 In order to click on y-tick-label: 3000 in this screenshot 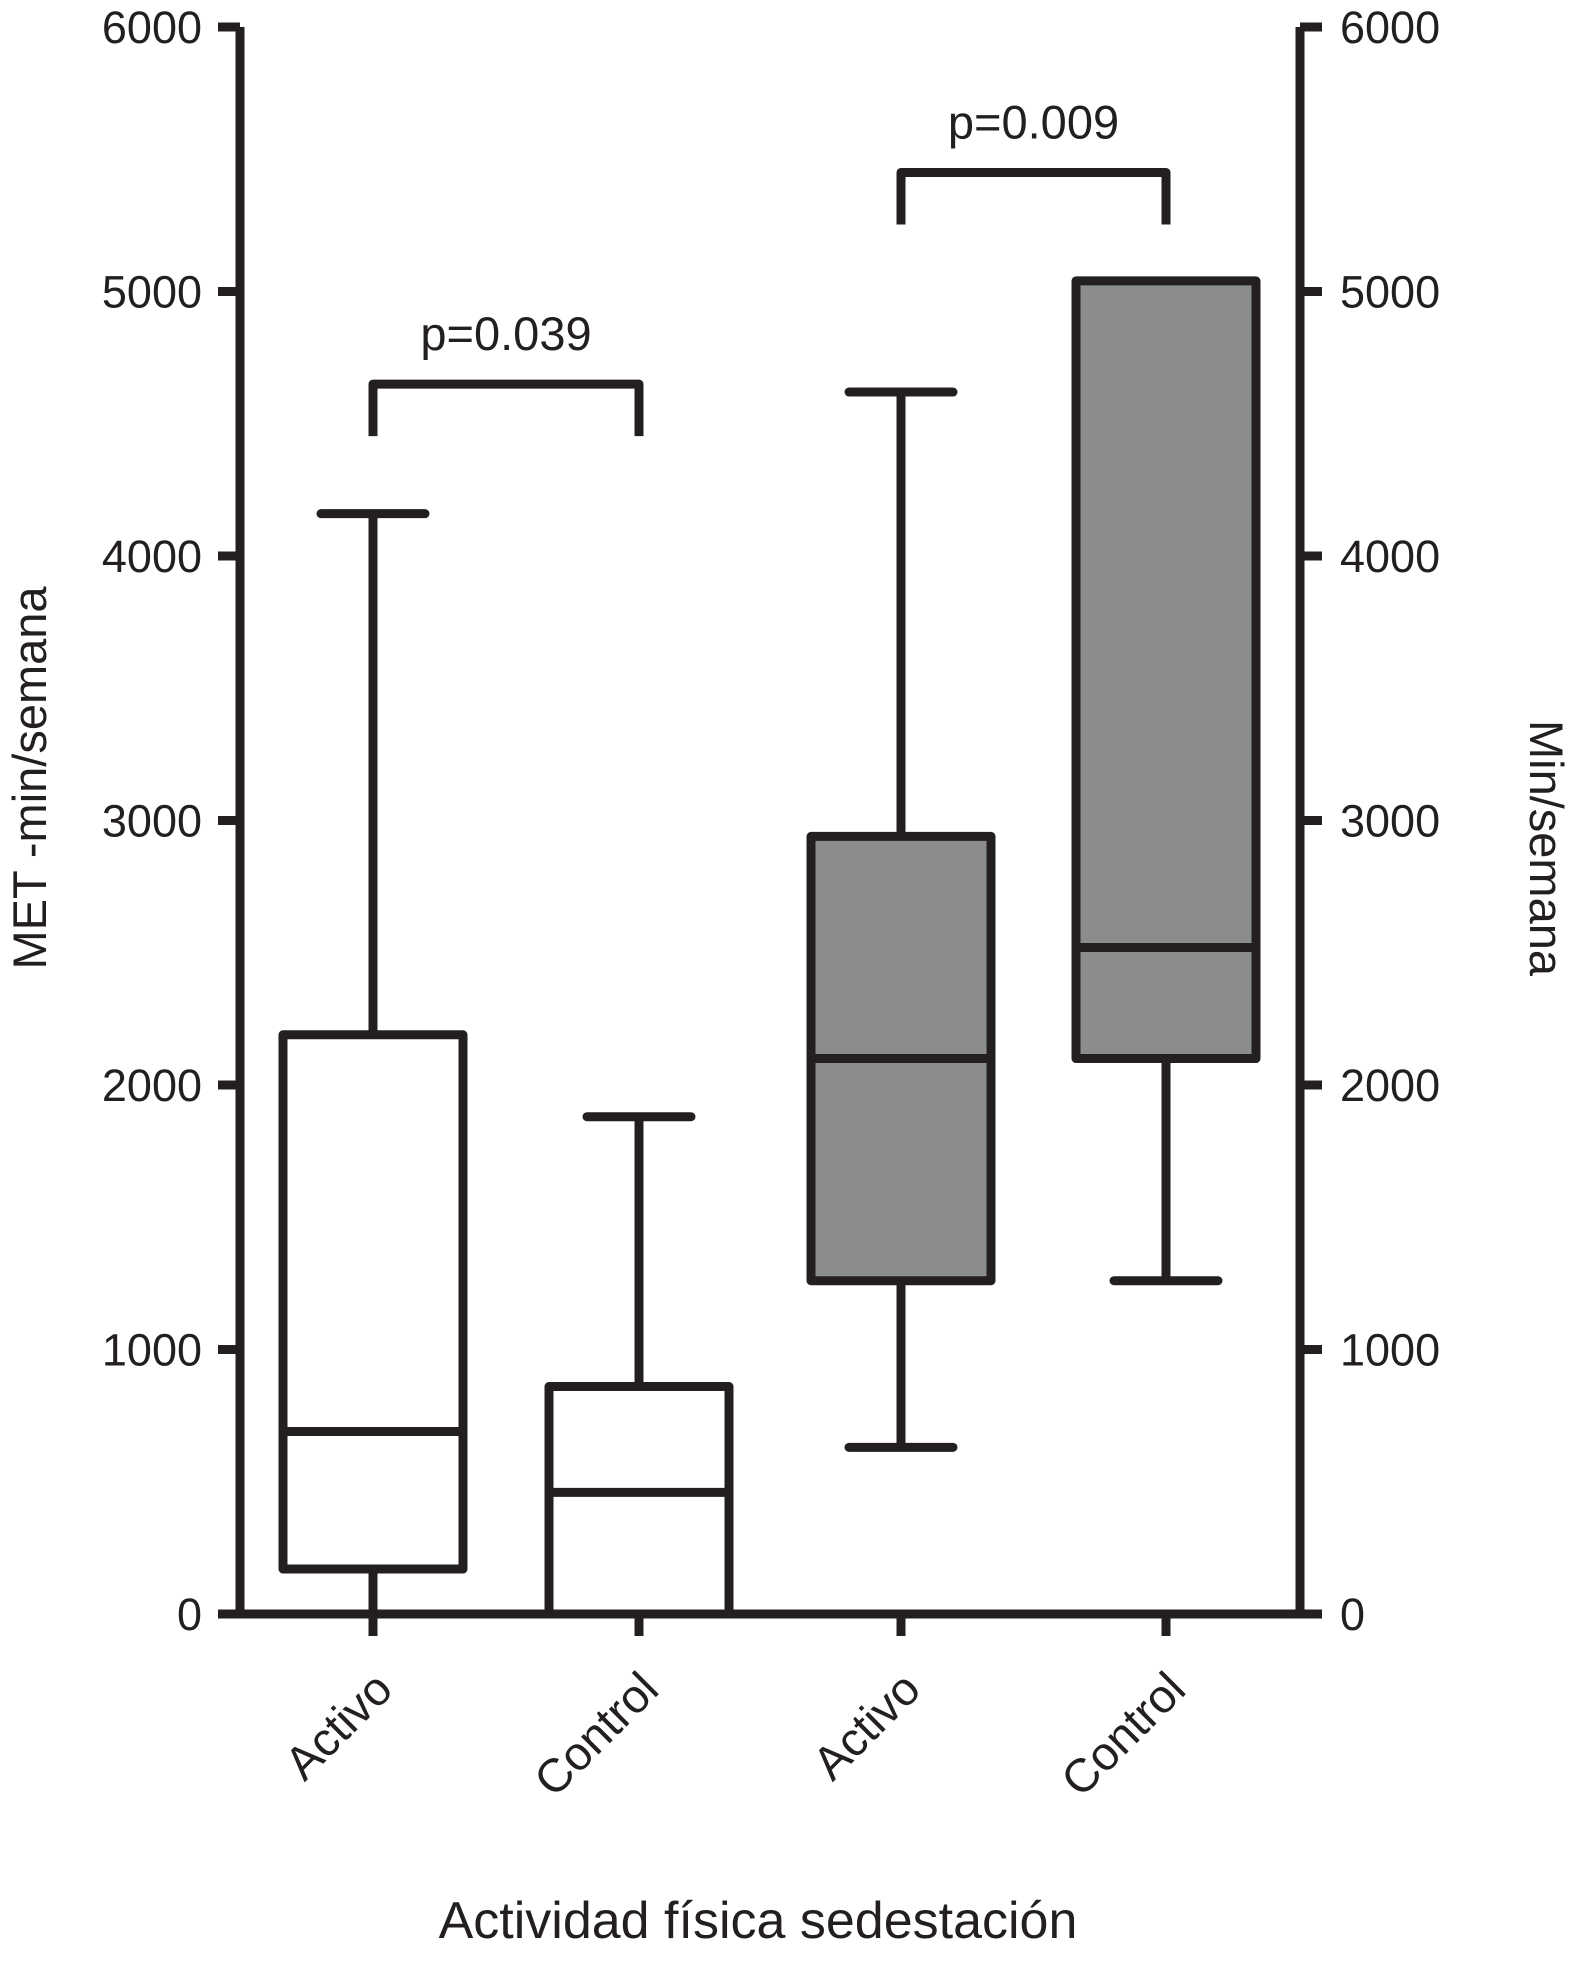, I will do `click(152, 821)`.